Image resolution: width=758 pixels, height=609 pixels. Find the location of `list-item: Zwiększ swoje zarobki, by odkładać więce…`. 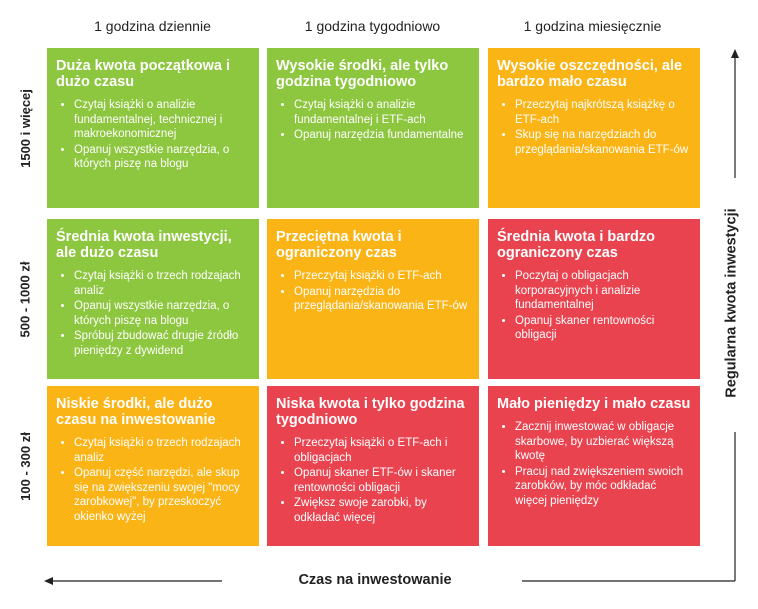

list-item: Zwiększ swoje zarobki, by odkładać więce… is located at coordinates (382, 510).